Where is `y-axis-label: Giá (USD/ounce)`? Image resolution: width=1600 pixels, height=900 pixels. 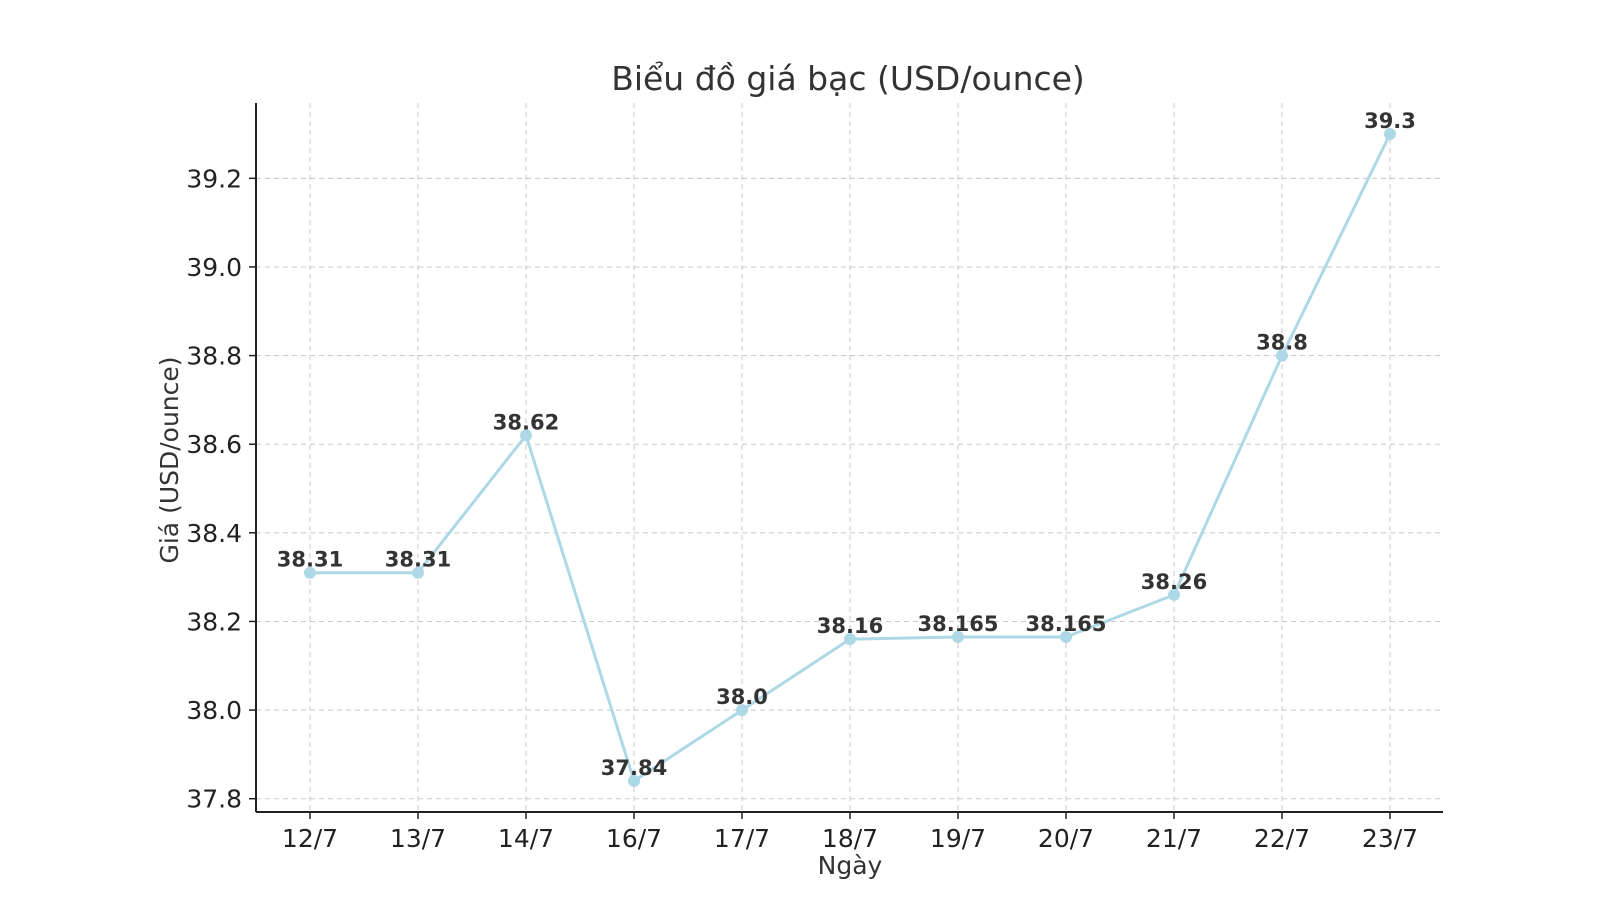 y-axis-label: Giá (USD/ounce) is located at coordinates (169, 459).